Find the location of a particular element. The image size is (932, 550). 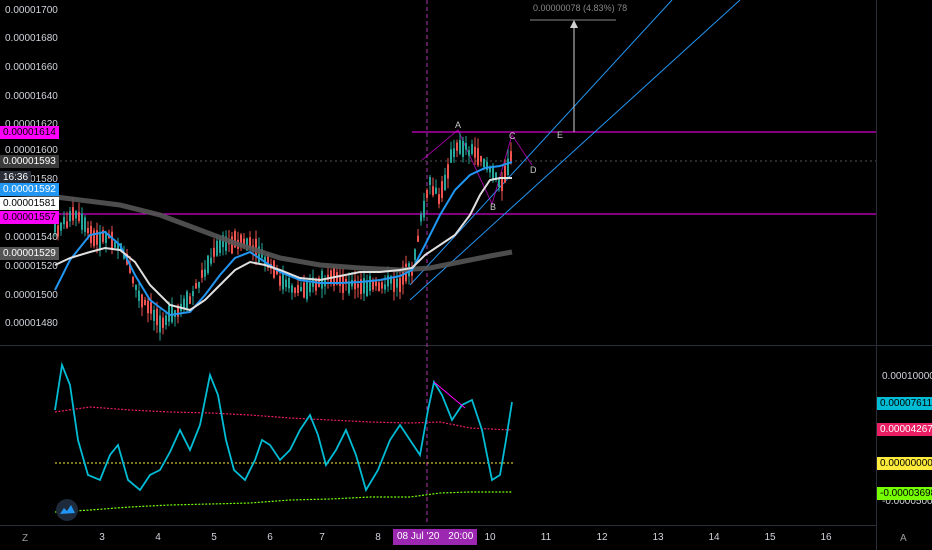

time-axis-label: 15 is located at coordinates (770, 537).